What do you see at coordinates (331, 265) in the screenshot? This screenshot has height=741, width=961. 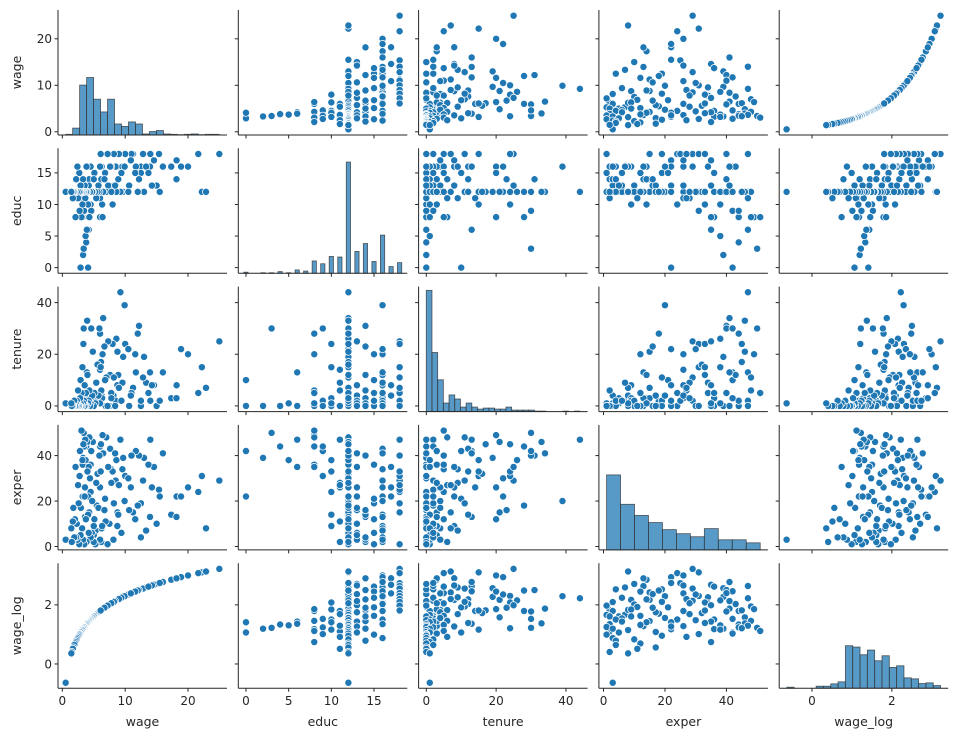 I see `hist-bar-educ` at bounding box center [331, 265].